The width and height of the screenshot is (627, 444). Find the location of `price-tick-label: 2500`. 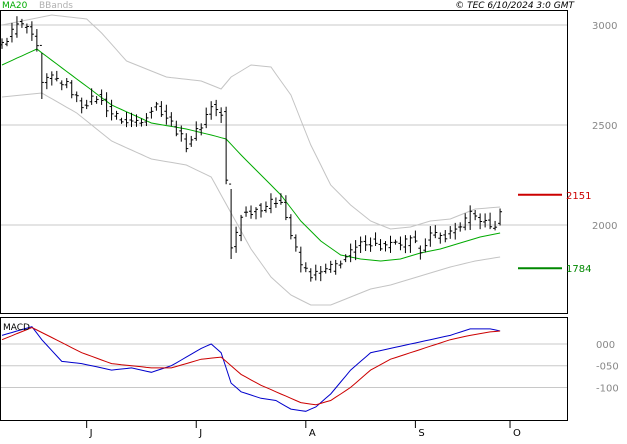

price-tick-label: 2500 is located at coordinates (604, 126).